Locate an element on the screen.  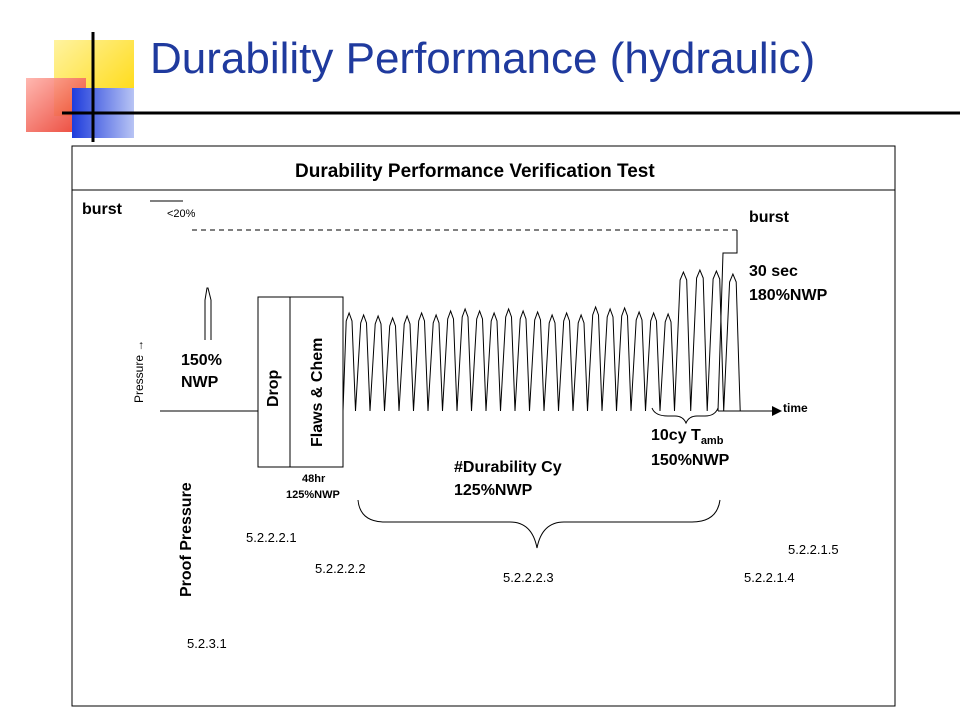
ambient-cycles-label: 10cy Tamb is located at coordinates (687, 437).